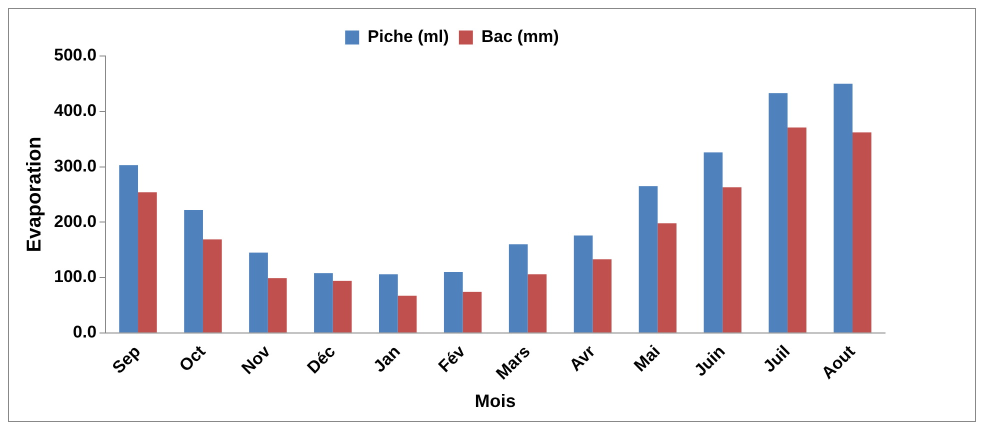 This screenshot has height=432, width=986. What do you see at coordinates (777, 359) in the screenshot?
I see `x-tick-label: Juil` at bounding box center [777, 359].